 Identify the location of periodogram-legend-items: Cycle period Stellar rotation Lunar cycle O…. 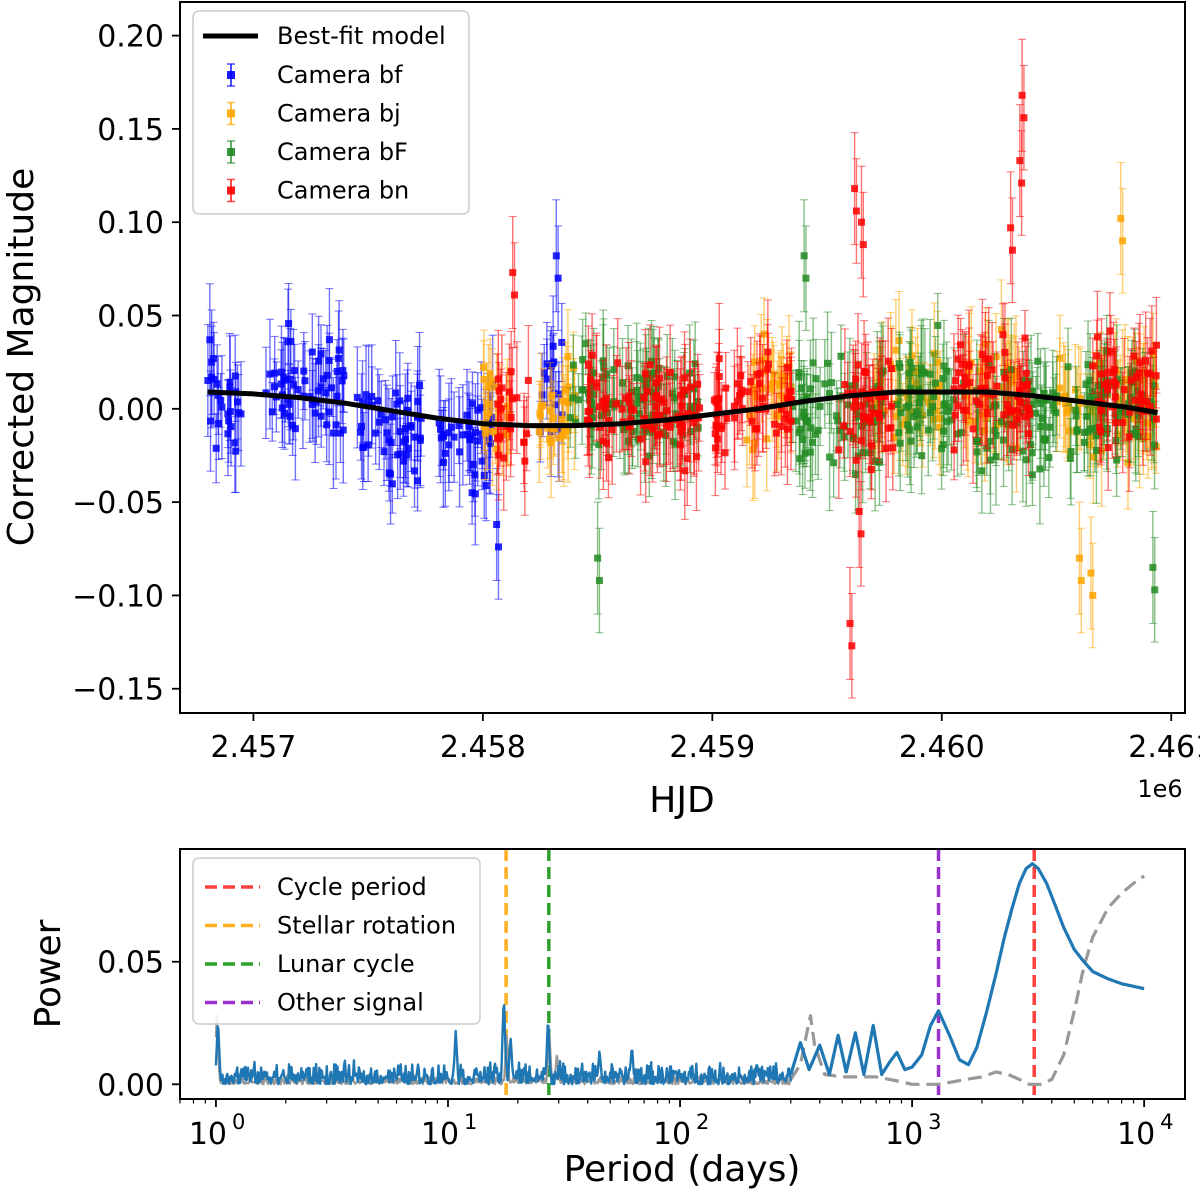
(330, 945).